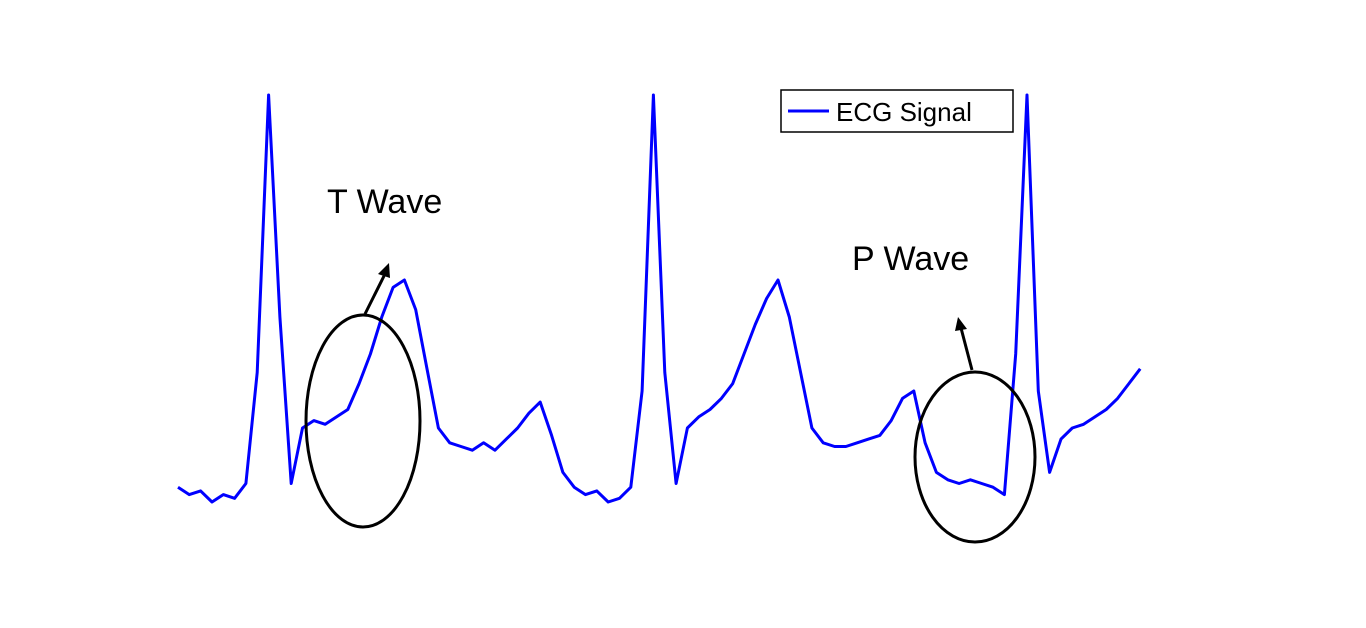 This screenshot has height=628, width=1366. What do you see at coordinates (961, 324) in the screenshot?
I see `p-wave-arrowhead` at bounding box center [961, 324].